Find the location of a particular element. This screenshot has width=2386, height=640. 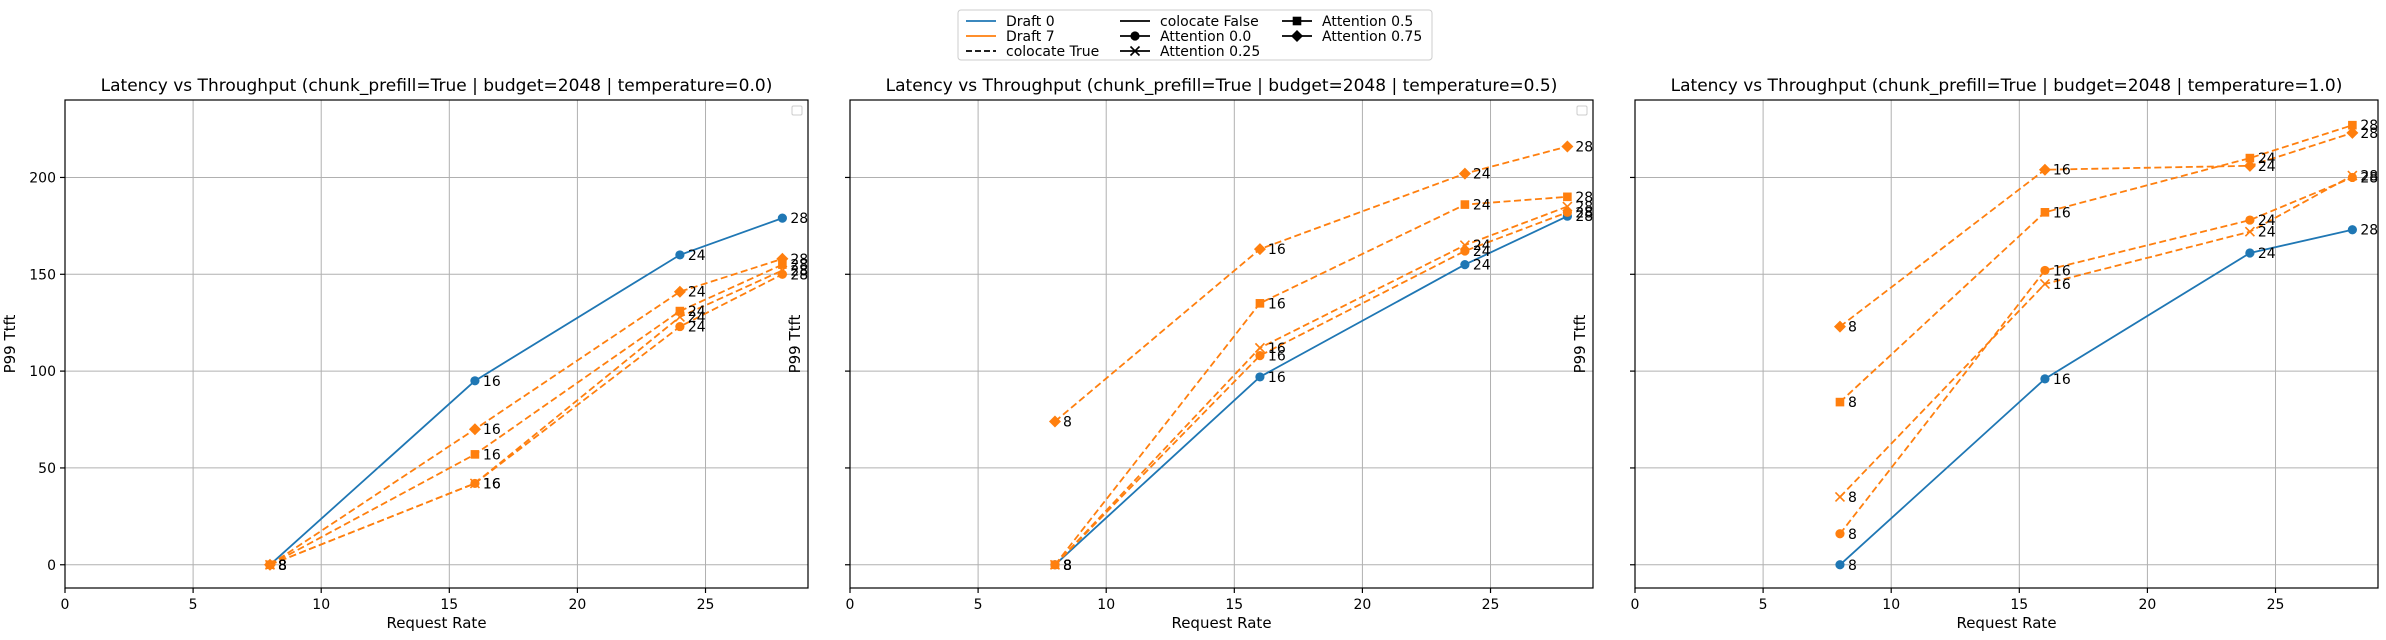

legend-handle-diamond-icon is located at coordinates (1297, 36).